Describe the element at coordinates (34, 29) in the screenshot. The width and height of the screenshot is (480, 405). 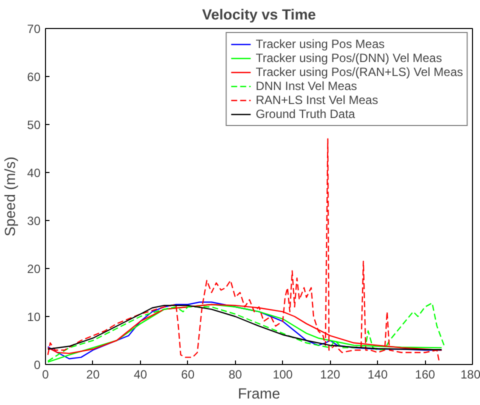
I see `y-tick-label: 70` at that location.